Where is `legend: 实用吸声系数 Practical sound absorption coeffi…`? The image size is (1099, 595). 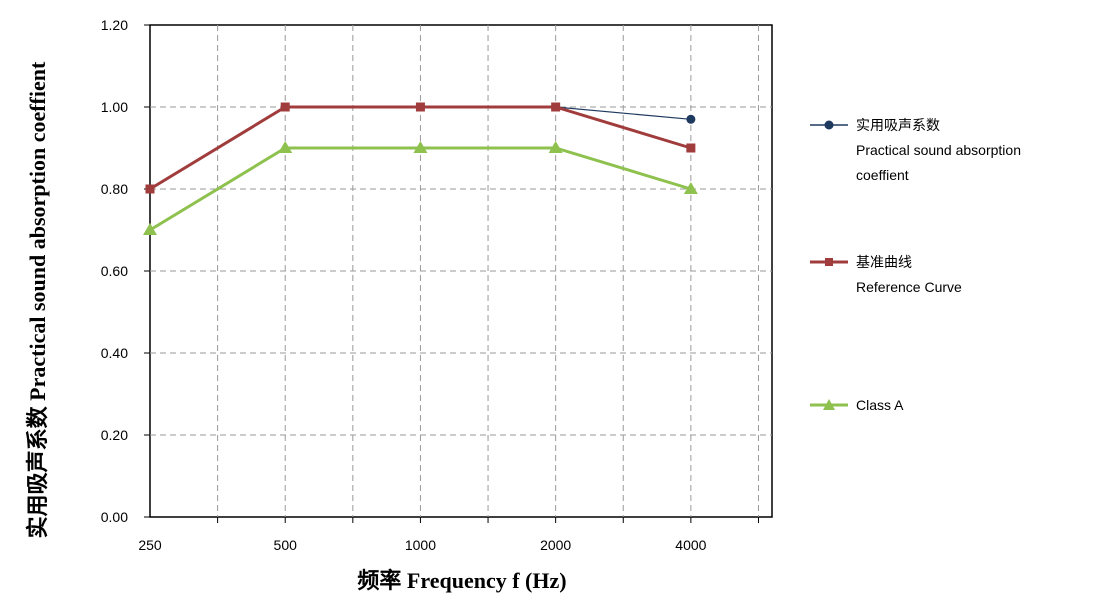
legend: 实用吸声系数 Practical sound absorption coeffi… is located at coordinates (915, 265).